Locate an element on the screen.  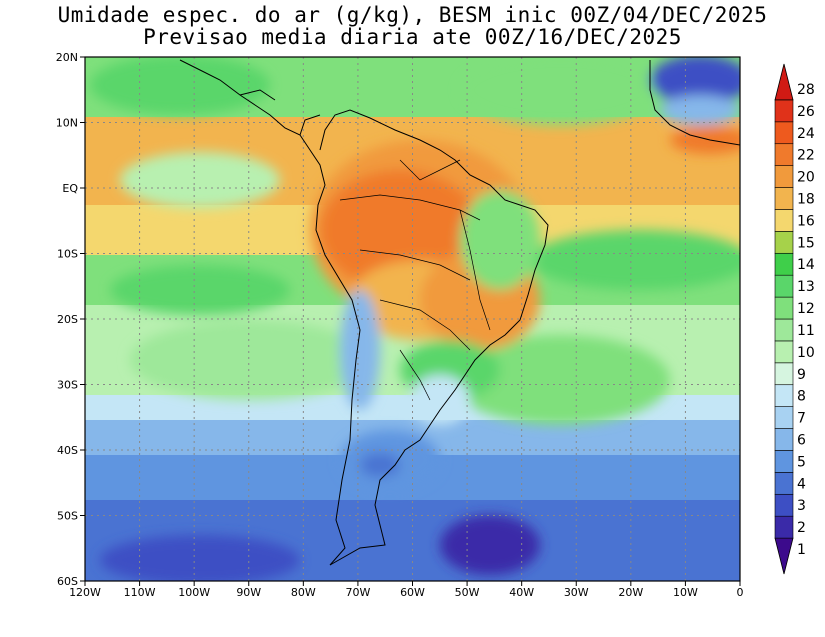
lon-tick-label: 80W is located at coordinates (303, 592).